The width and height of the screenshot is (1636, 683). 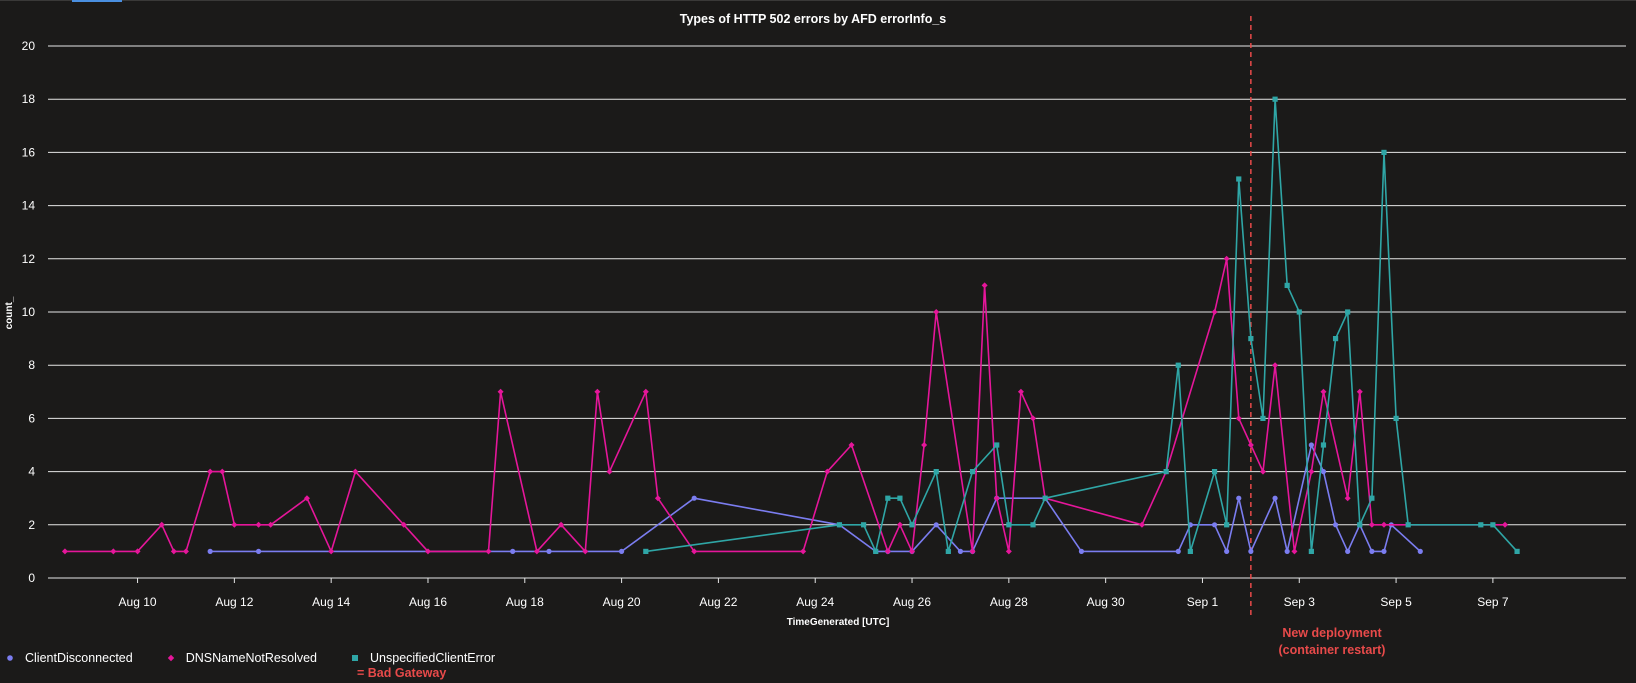 What do you see at coordinates (29, 259) in the screenshot?
I see `y-tick-label: 12` at bounding box center [29, 259].